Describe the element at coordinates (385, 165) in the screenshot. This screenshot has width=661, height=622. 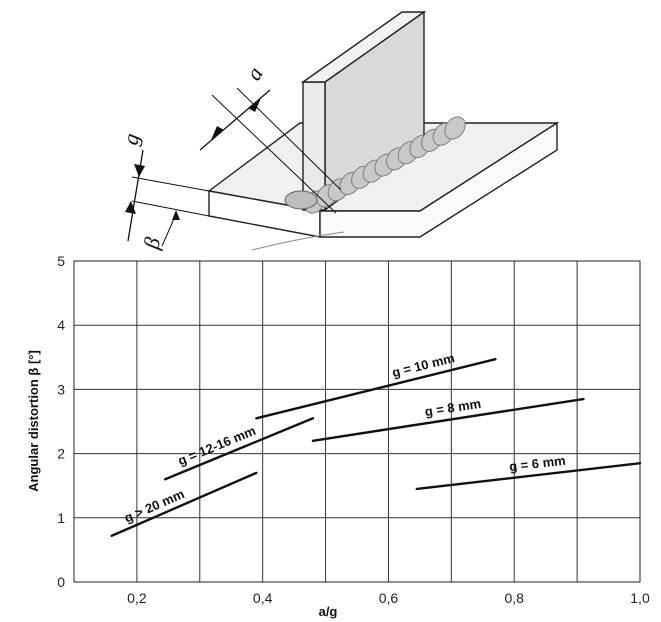
I see `weld-seam` at that location.